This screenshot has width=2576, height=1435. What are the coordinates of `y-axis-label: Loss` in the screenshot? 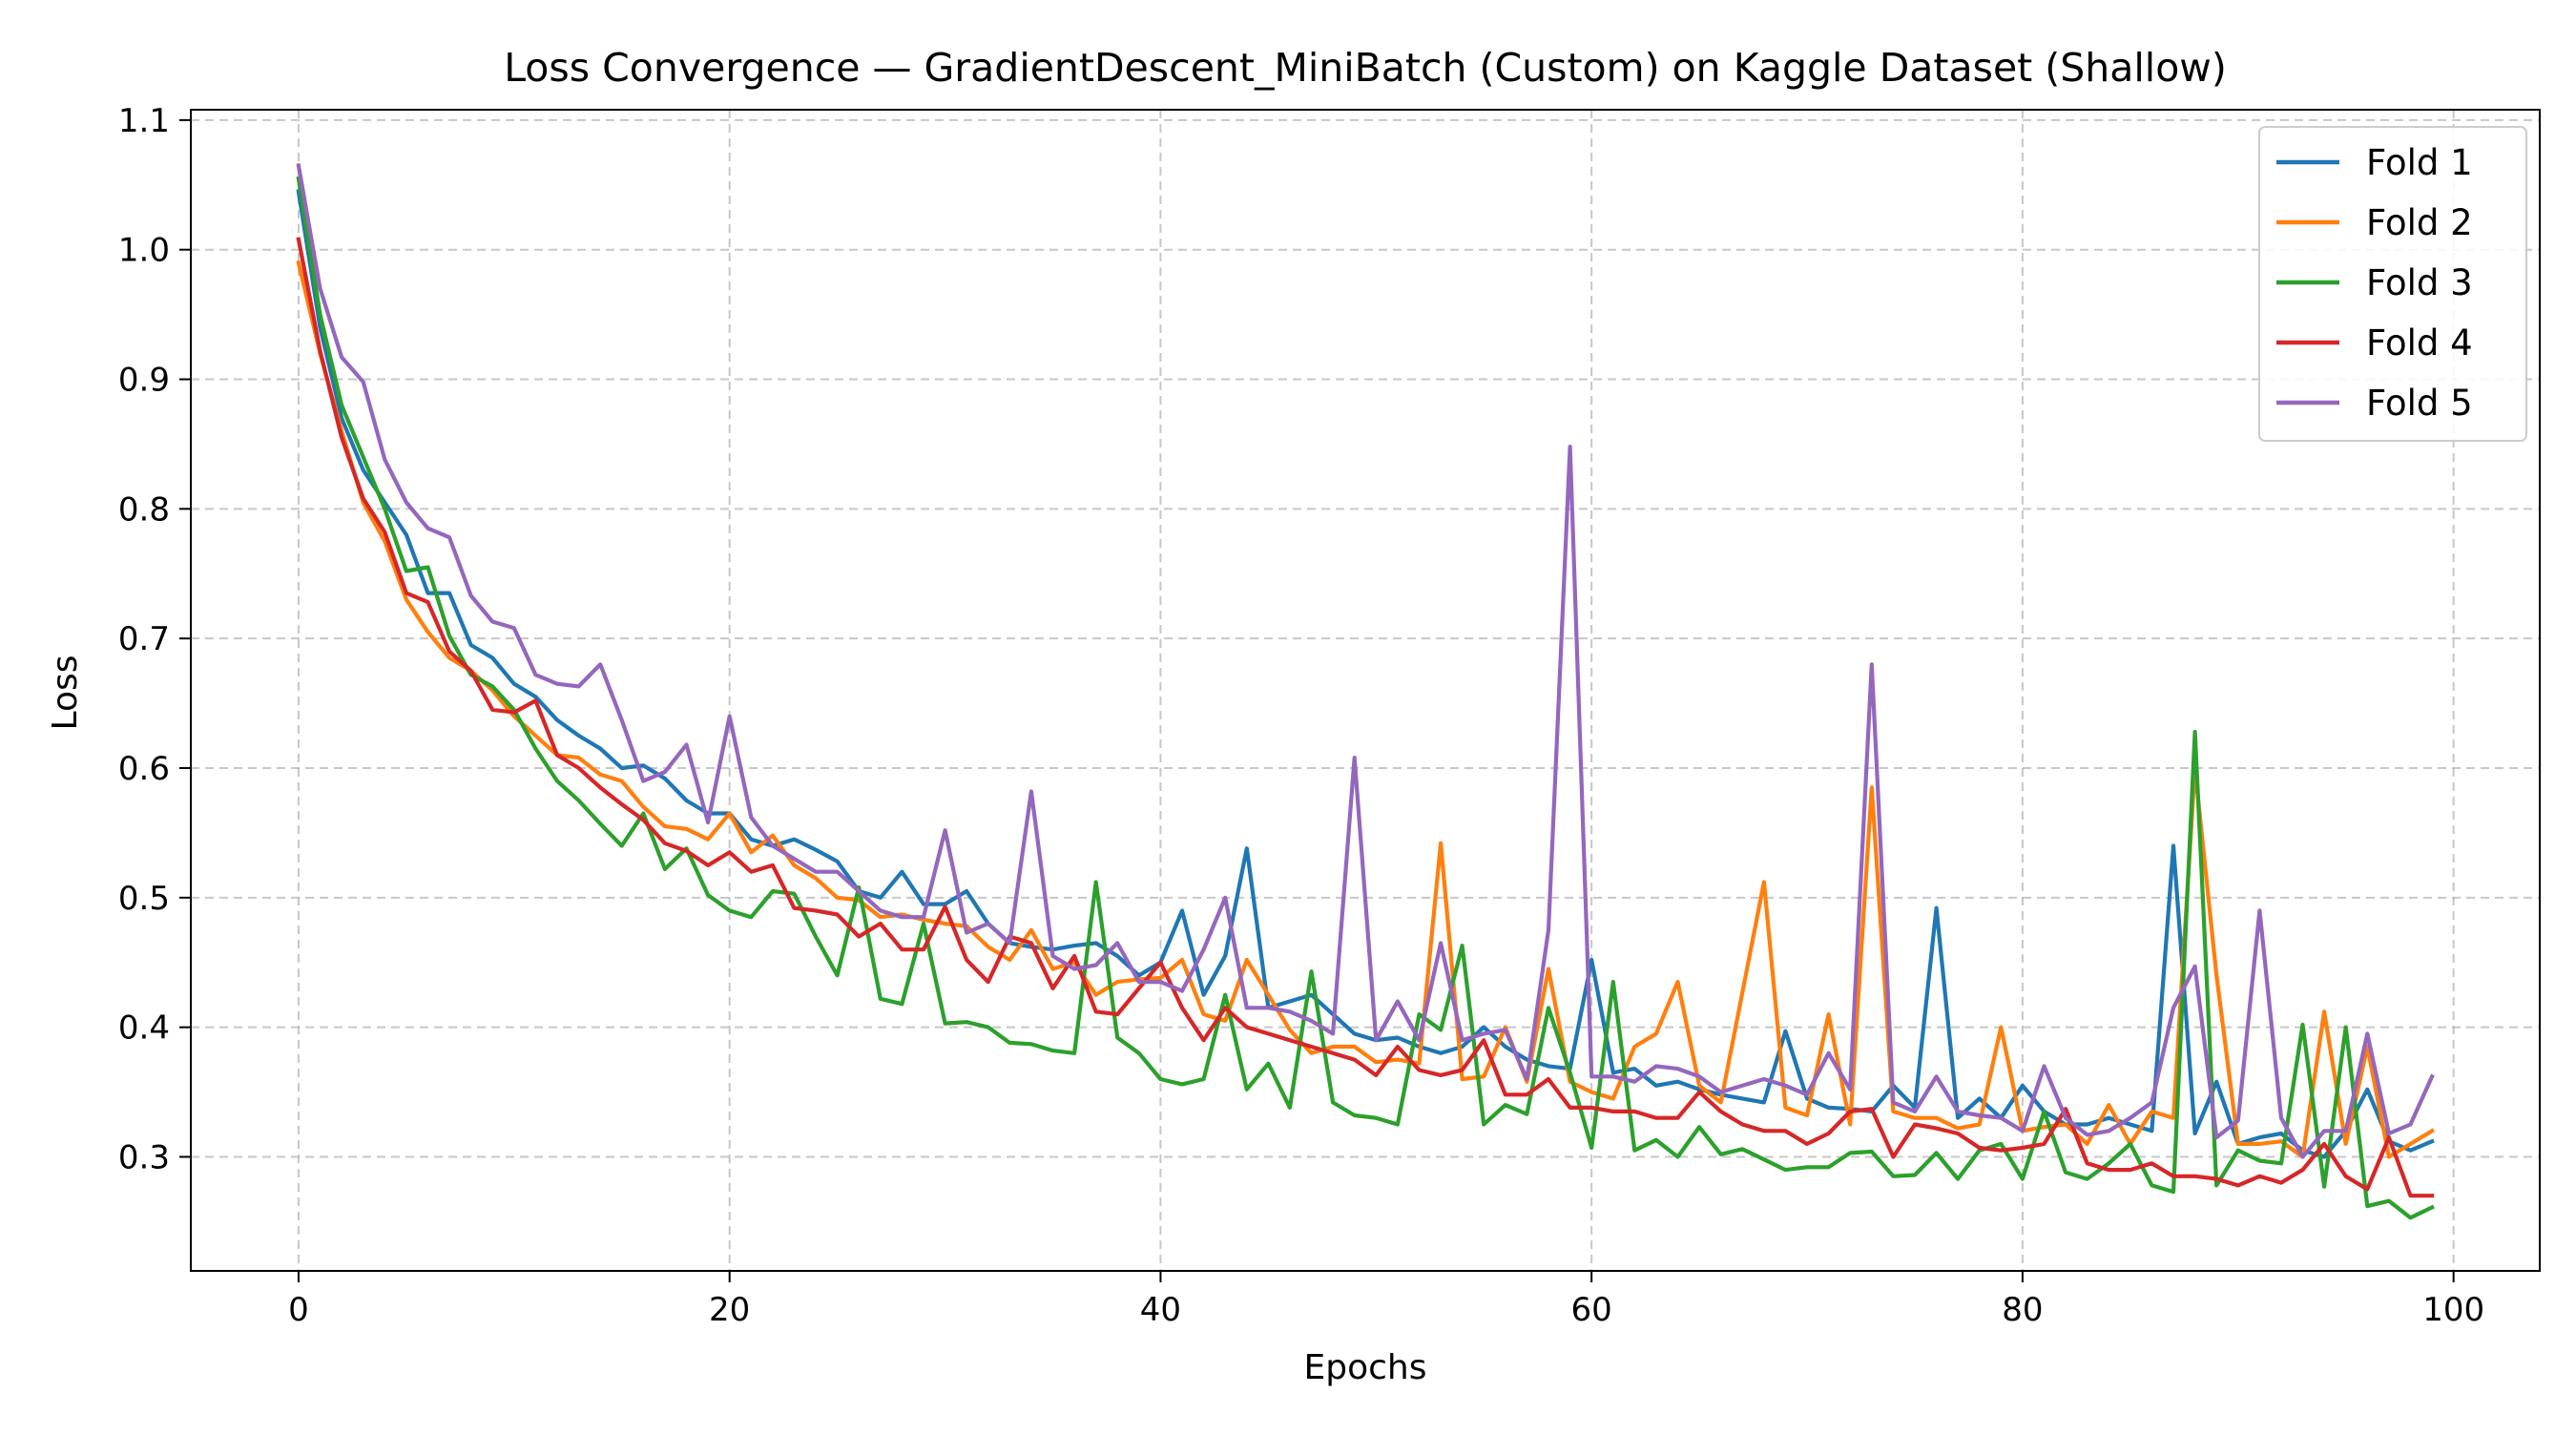 It's located at (65, 693).